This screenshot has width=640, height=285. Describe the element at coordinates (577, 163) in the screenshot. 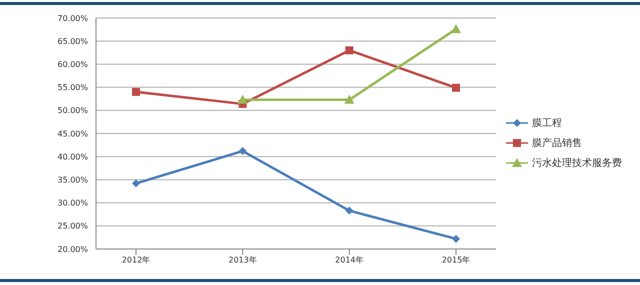

I see `legend-label: 污水处理技术服务费` at that location.